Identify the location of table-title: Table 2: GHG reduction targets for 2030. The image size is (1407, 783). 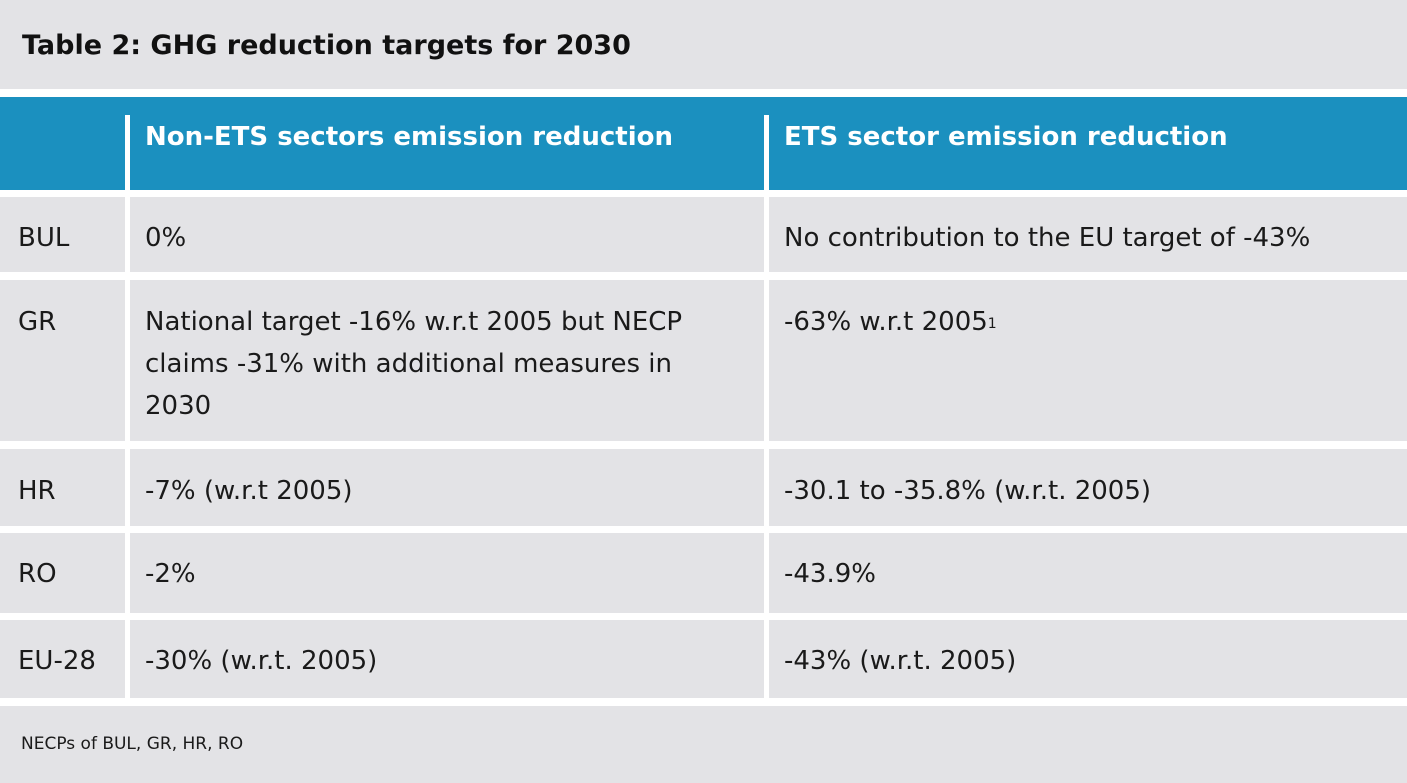
(326, 45).